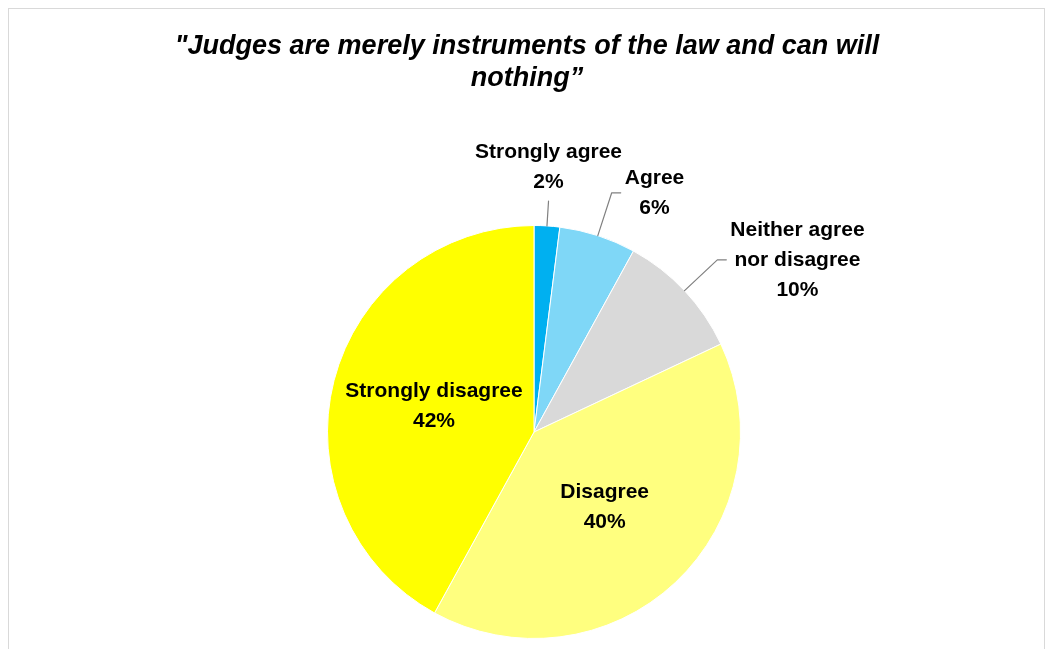 The width and height of the screenshot is (1053, 657). What do you see at coordinates (527, 61) in the screenshot?
I see `chart-title: "Judges are merely instruments of the law and can will nothing”` at bounding box center [527, 61].